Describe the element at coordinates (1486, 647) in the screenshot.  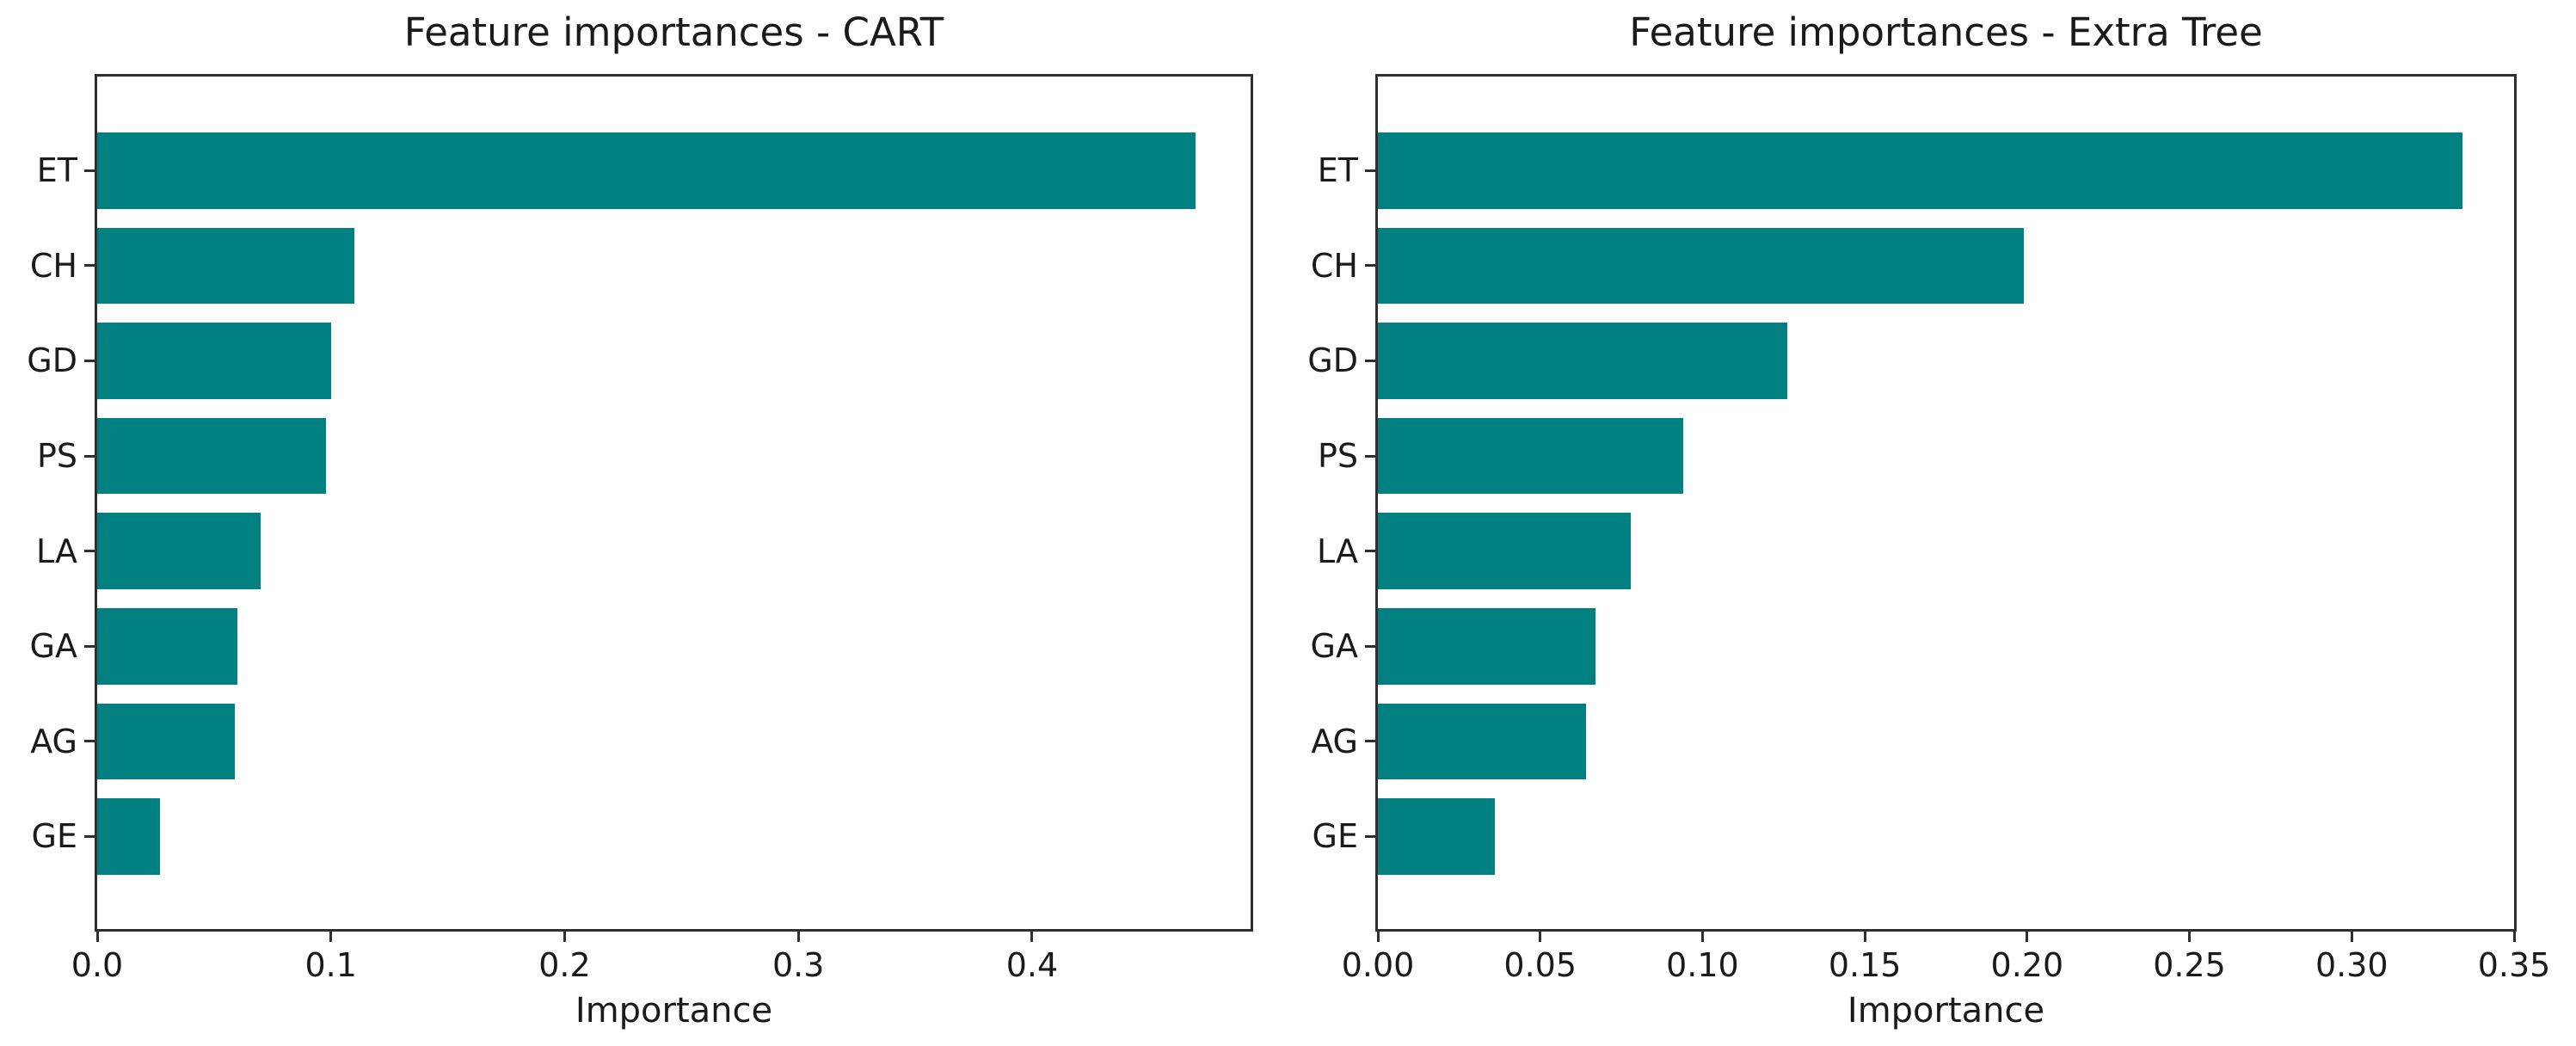
I see `bar-ga-extra-tree` at that location.